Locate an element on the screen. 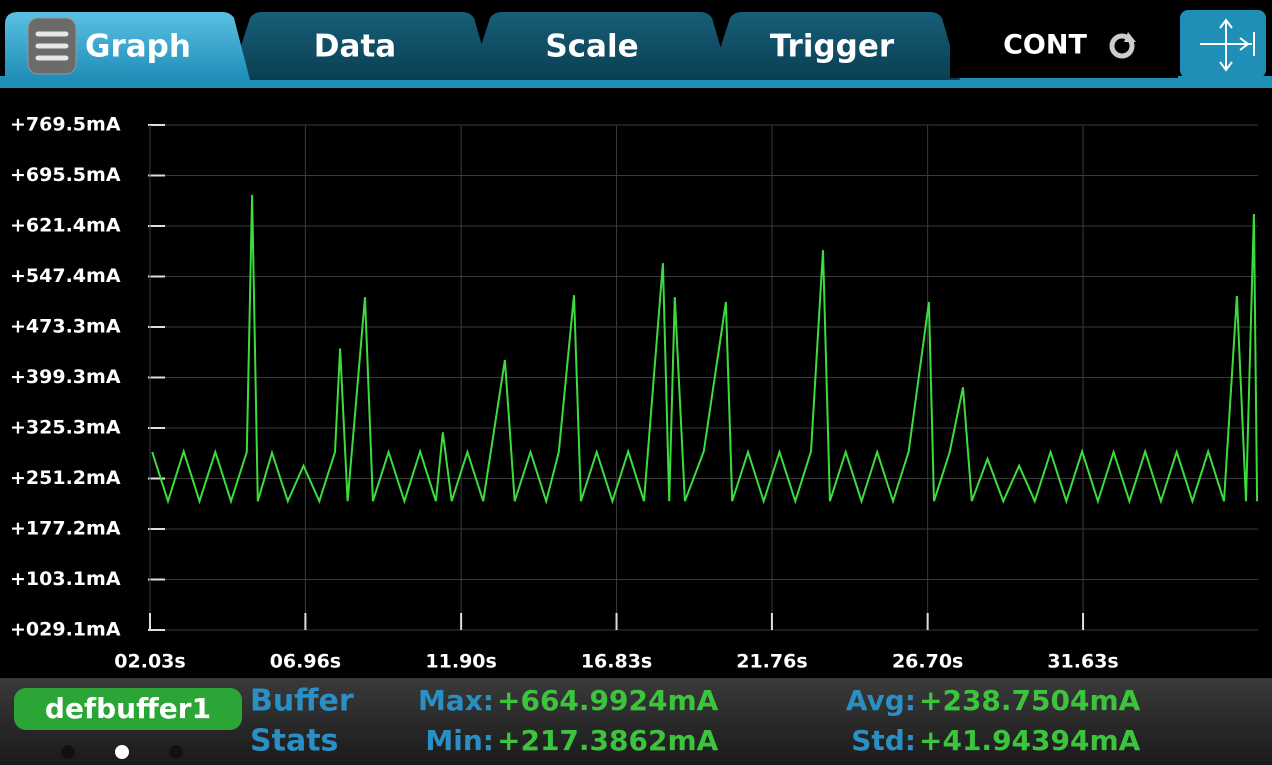 The height and width of the screenshot is (765, 1272). cont-area is located at coordinates (1064, 45).